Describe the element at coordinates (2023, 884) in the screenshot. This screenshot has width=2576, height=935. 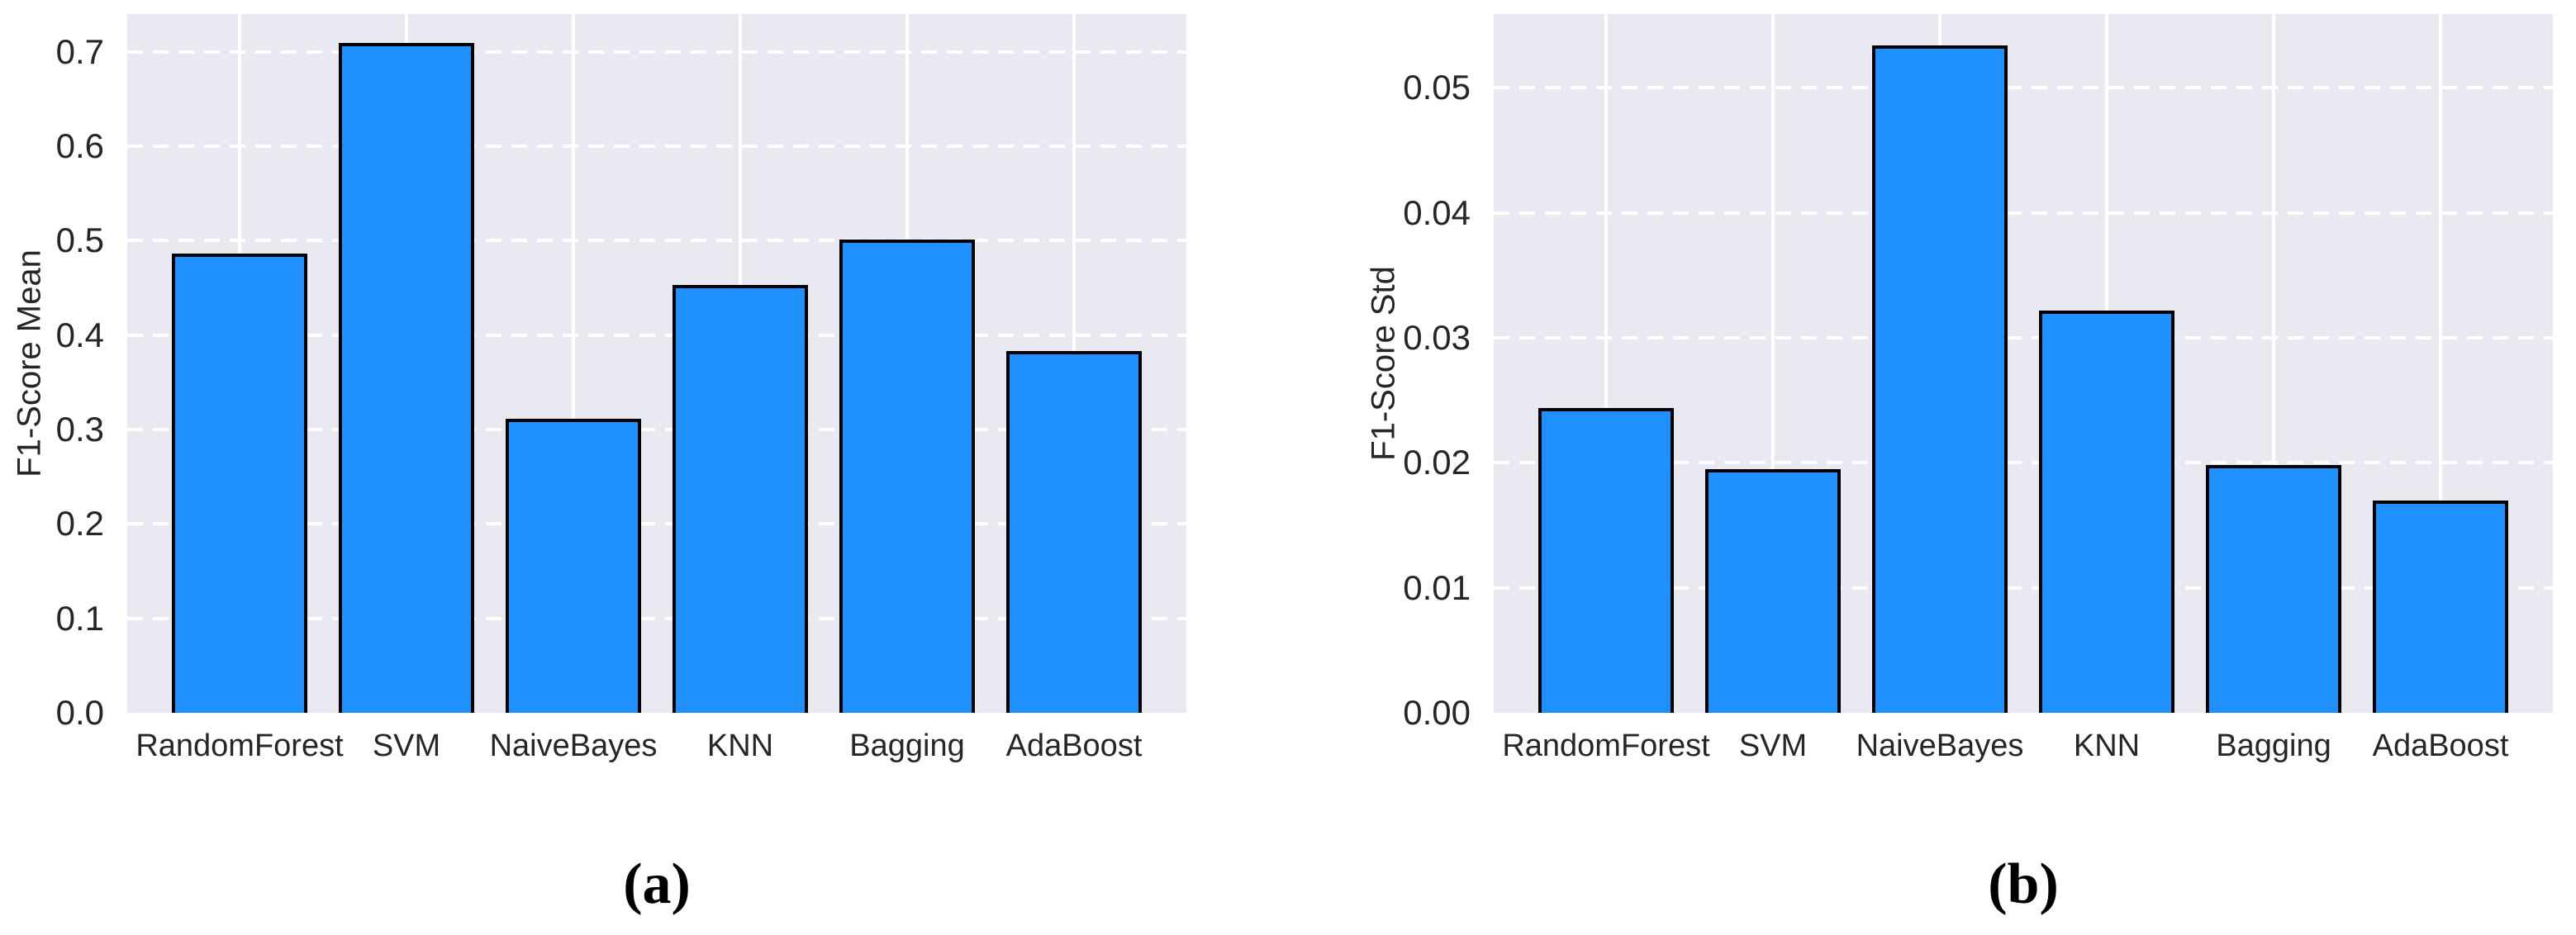
I see `caption-b: (b)` at that location.